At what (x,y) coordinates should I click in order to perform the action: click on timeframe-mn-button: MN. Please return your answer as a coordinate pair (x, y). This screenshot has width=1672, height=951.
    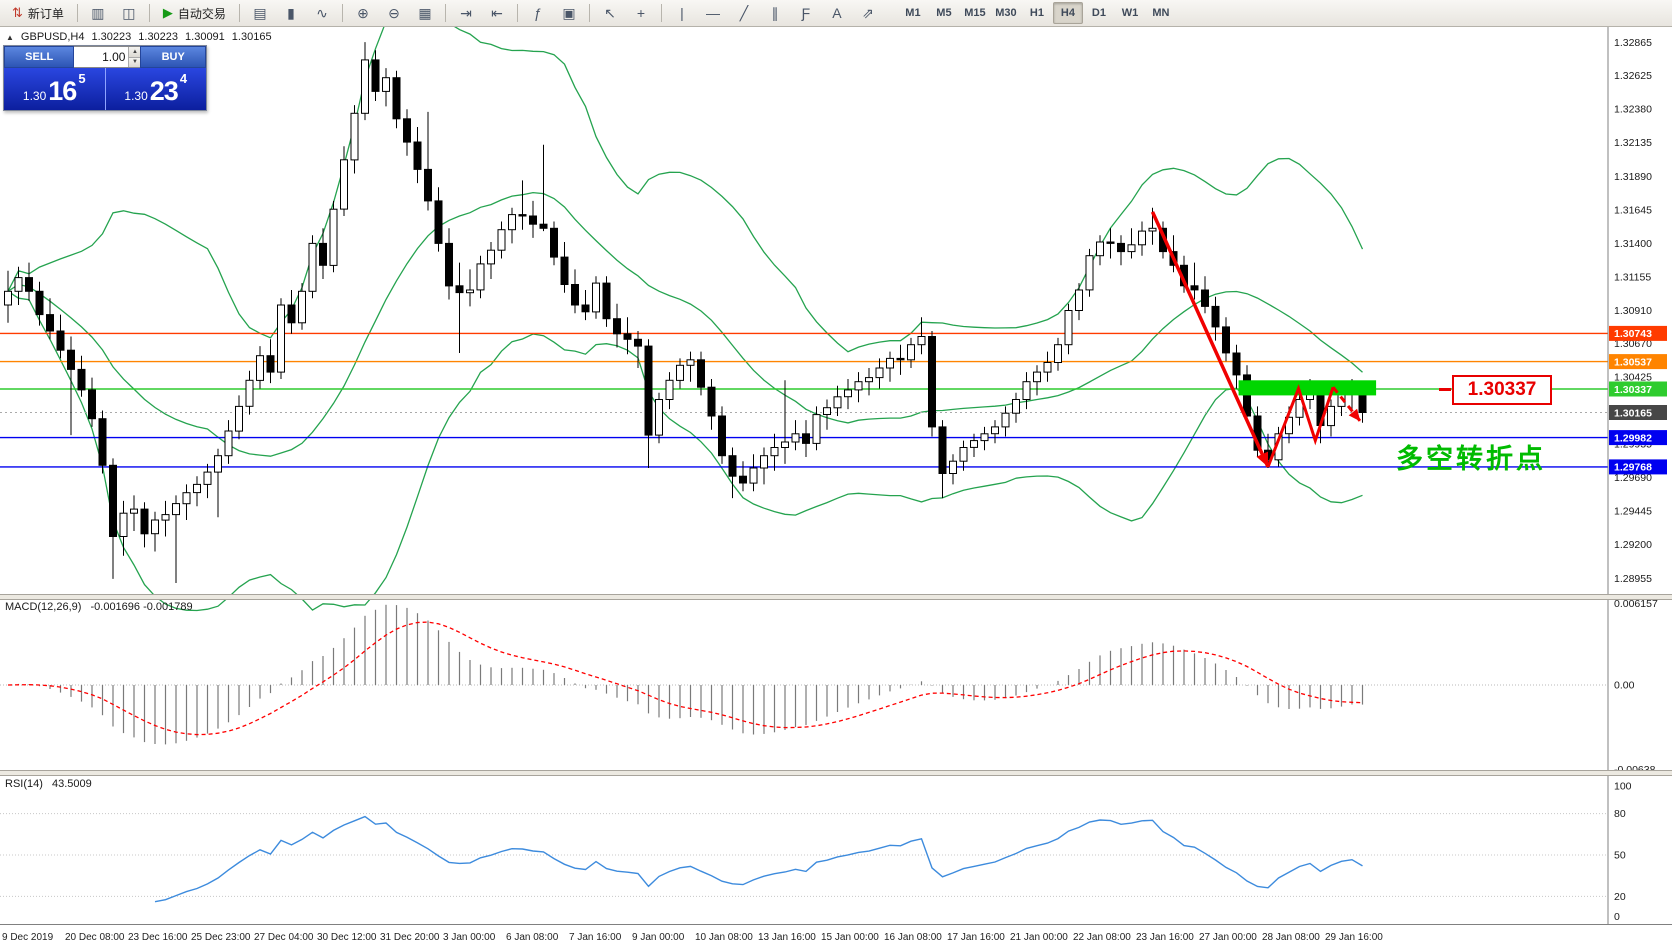
    Looking at the image, I should click on (1161, 13).